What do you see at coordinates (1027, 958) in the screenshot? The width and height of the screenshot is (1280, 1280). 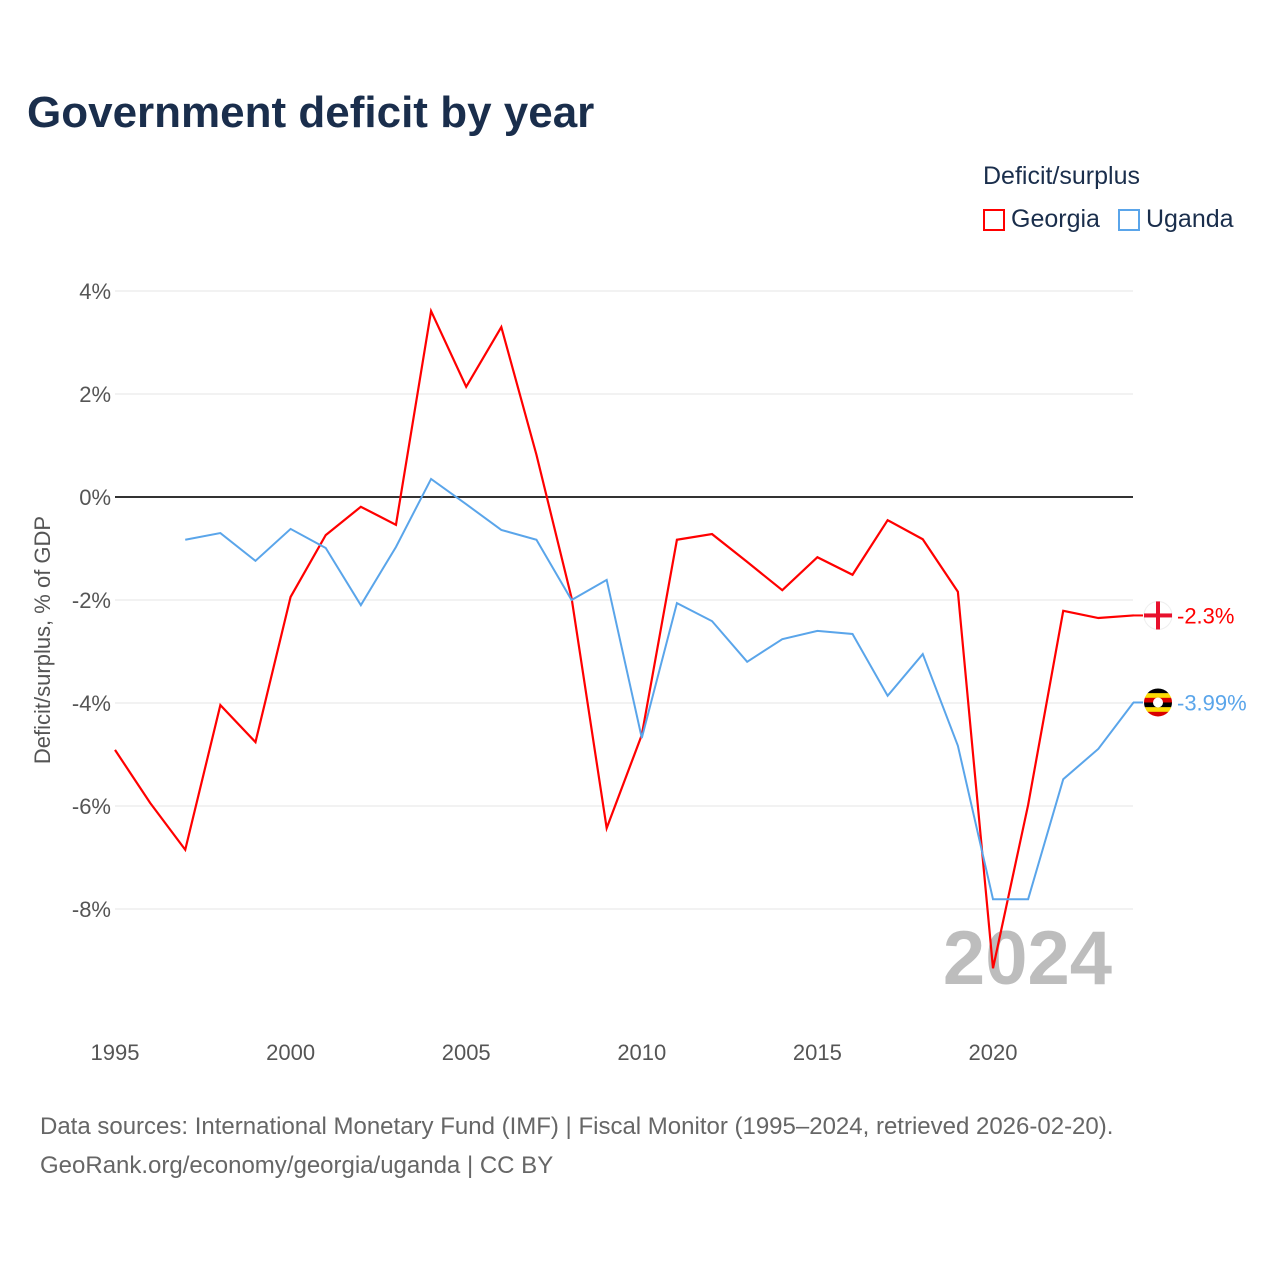 I see `year-watermark: 2024` at bounding box center [1027, 958].